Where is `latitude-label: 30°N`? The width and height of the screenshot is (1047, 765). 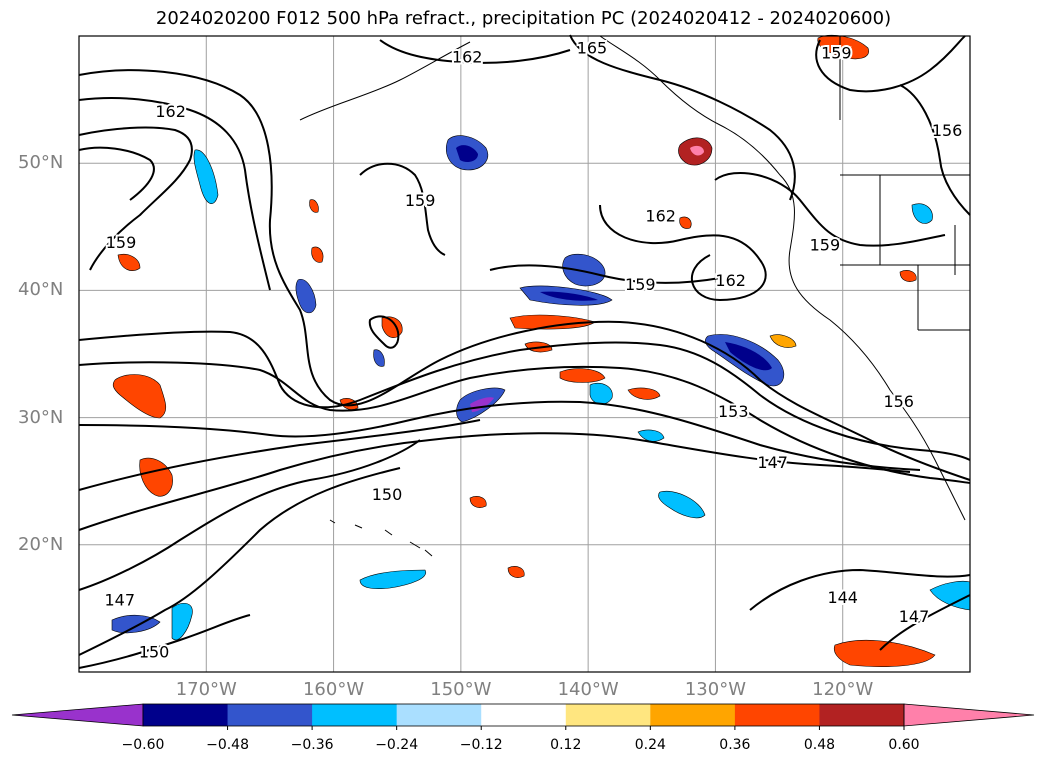 latitude-label: 30°N is located at coordinates (41, 417).